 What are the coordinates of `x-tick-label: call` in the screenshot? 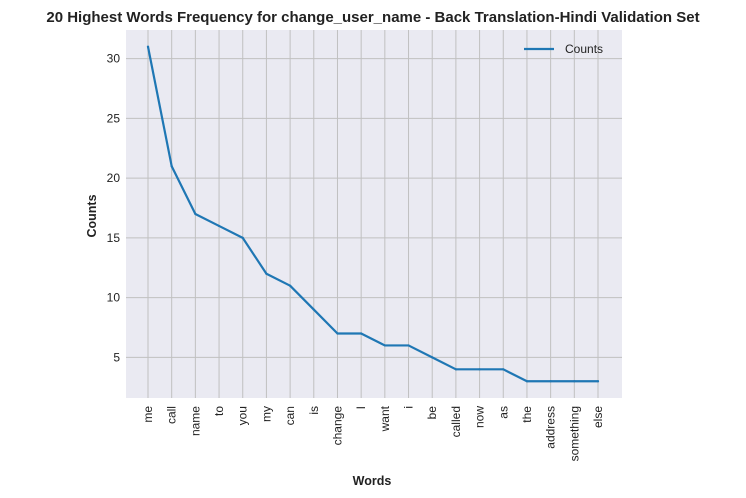 It's located at (172, 415).